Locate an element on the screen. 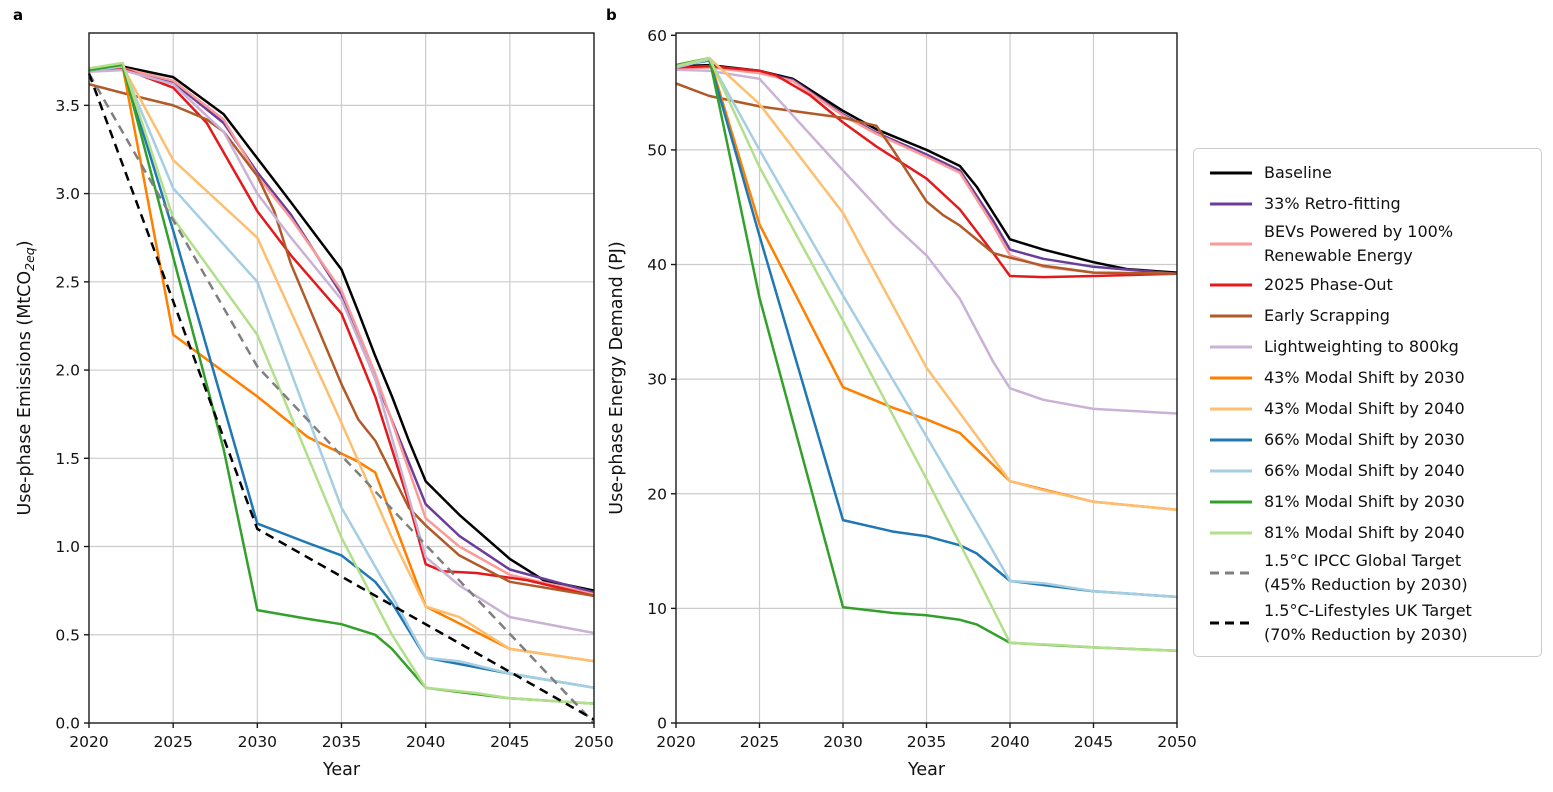  panel-a-label: a is located at coordinates (18, 15).